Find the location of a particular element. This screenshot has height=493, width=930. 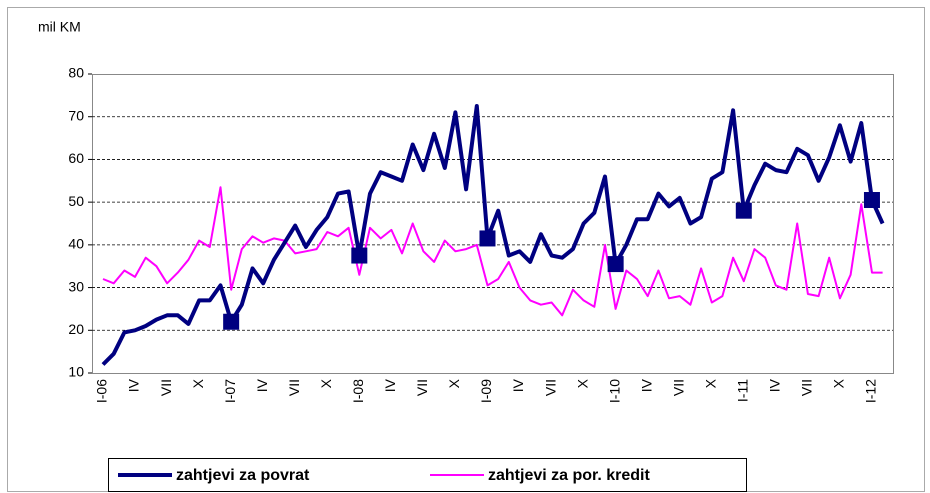

y-tick-label: 70 is located at coordinates (76, 115).